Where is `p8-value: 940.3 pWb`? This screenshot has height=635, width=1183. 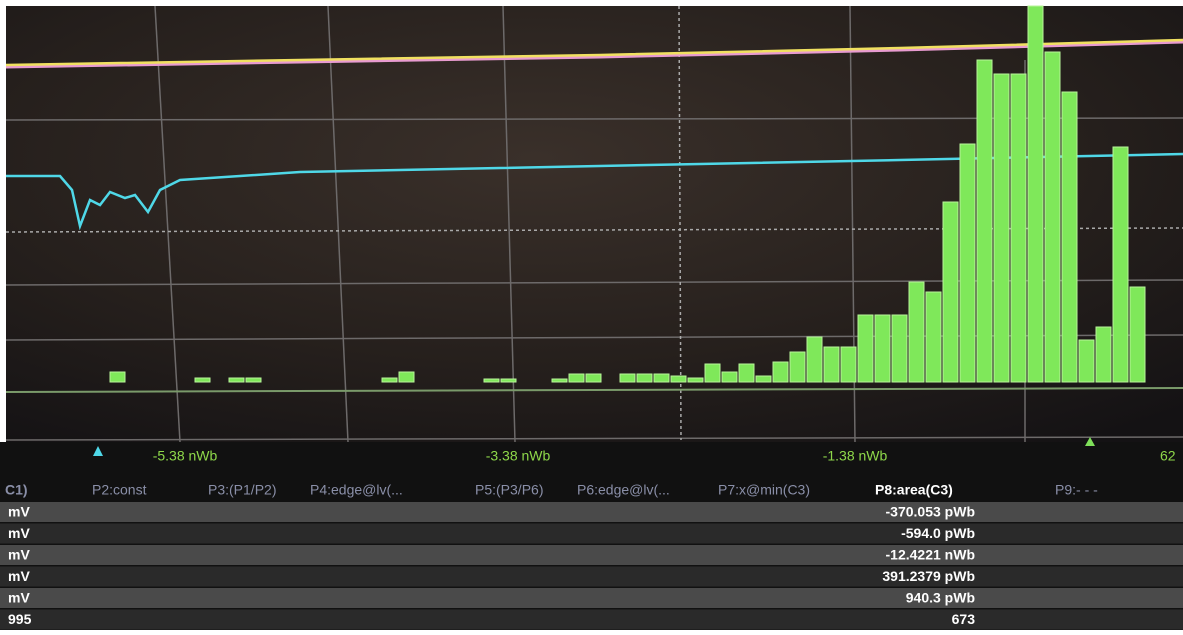
p8-value: 940.3 pWb is located at coordinates (940, 598).